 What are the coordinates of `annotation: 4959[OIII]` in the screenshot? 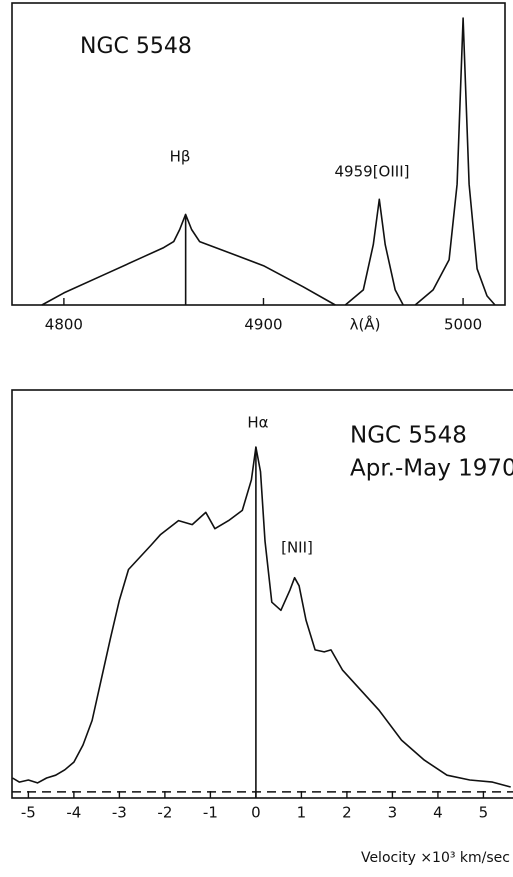 It's located at (372, 172).